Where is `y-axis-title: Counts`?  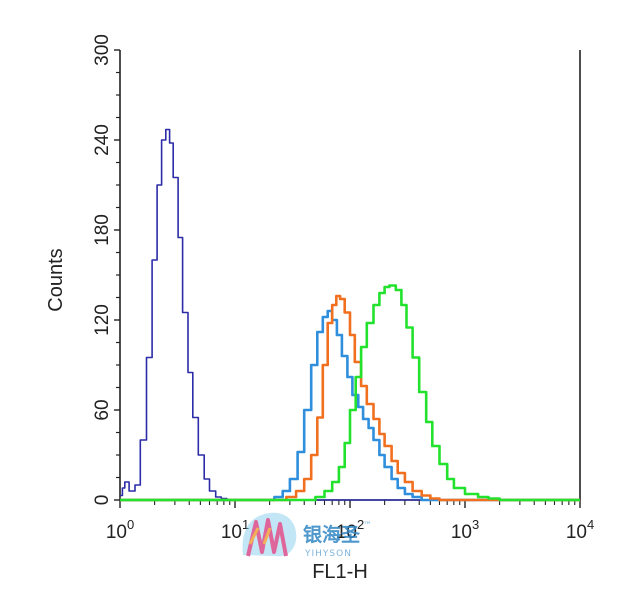
y-axis-title: Counts is located at coordinates (56, 279).